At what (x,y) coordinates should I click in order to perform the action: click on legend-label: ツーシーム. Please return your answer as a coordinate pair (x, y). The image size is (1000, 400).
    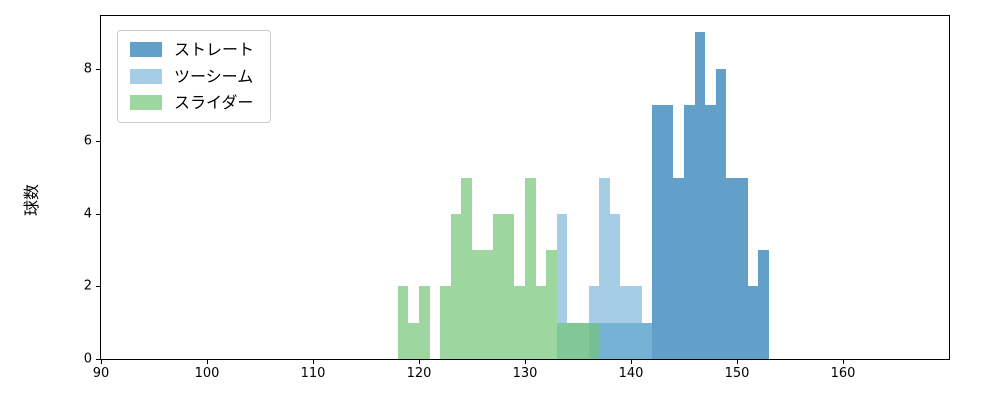
    Looking at the image, I should click on (214, 76).